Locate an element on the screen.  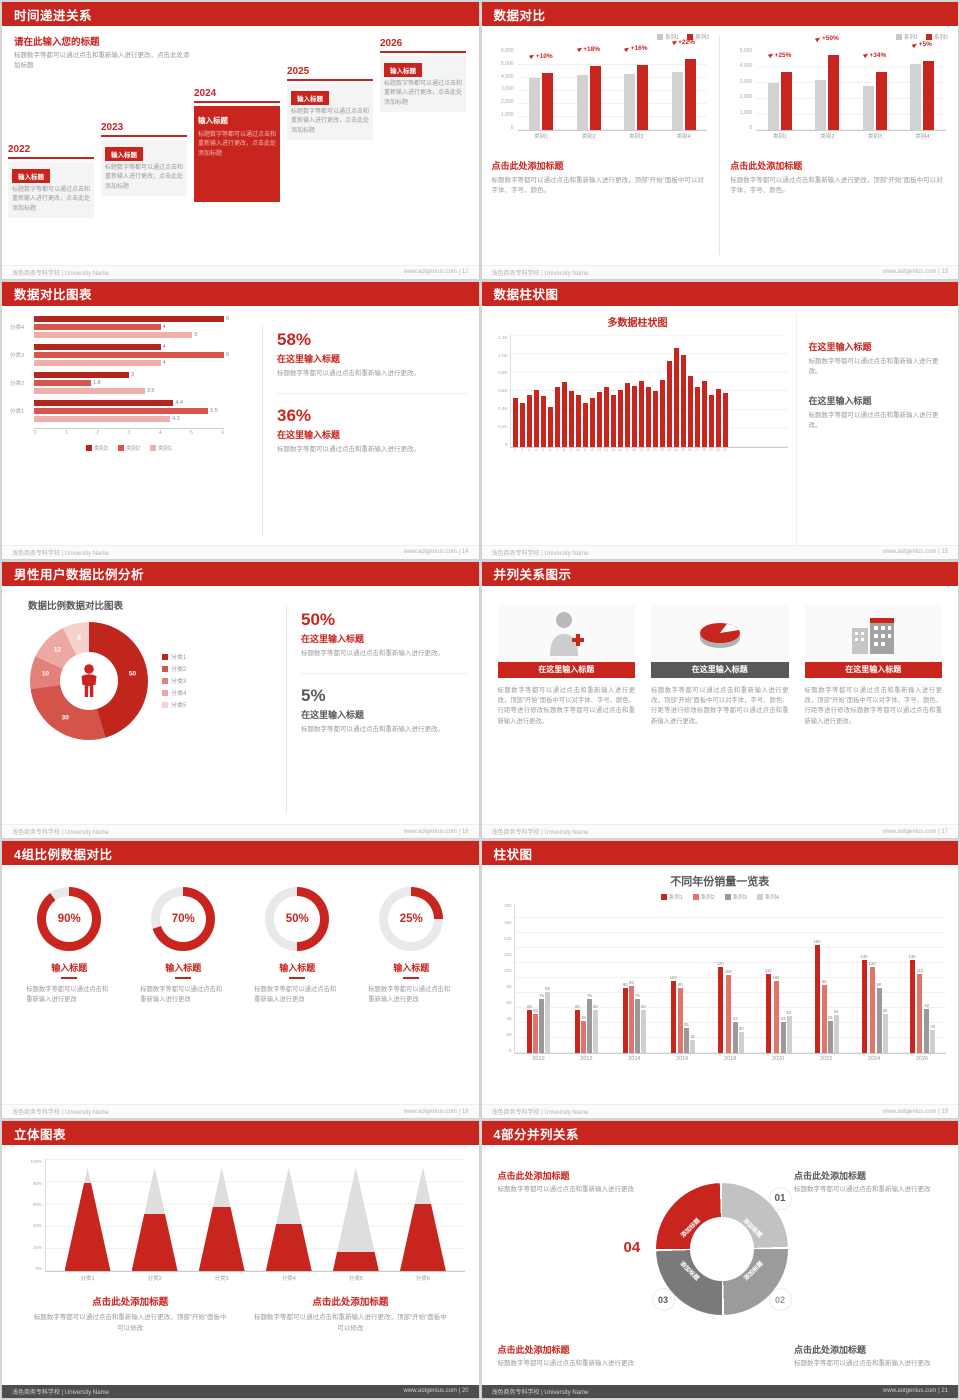
legend-label: 分类3 is located at coordinates (179, 682).